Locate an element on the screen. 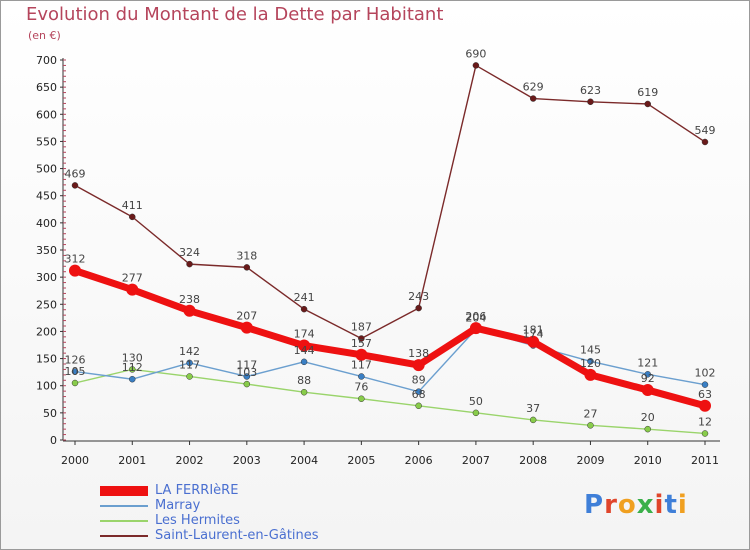  legend-item: LA FERRIèRE is located at coordinates (250, 491).